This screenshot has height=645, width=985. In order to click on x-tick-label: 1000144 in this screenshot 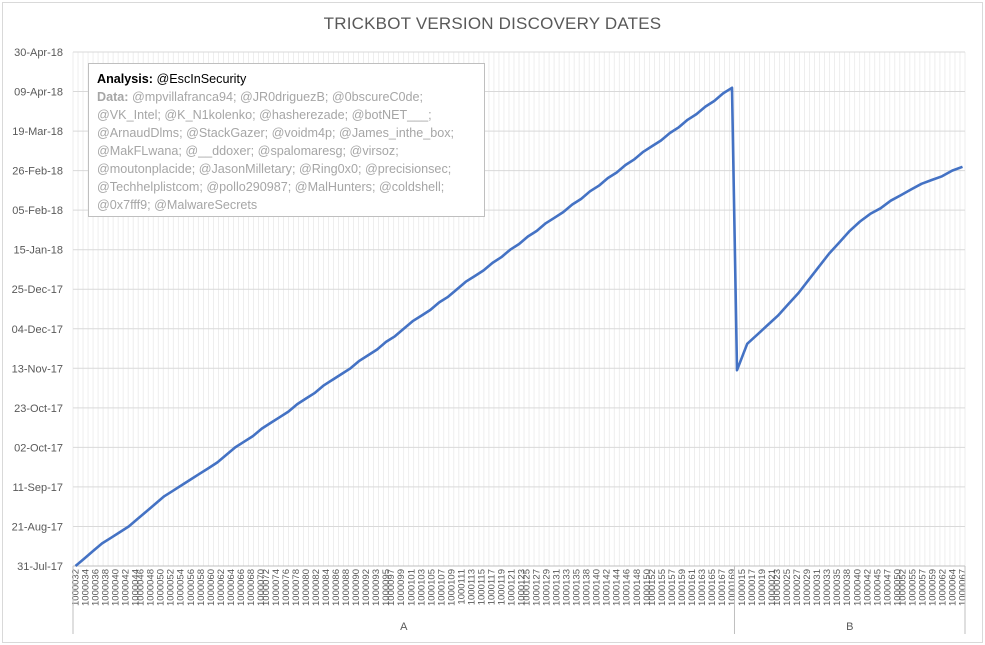, I will do `click(617, 587)`.